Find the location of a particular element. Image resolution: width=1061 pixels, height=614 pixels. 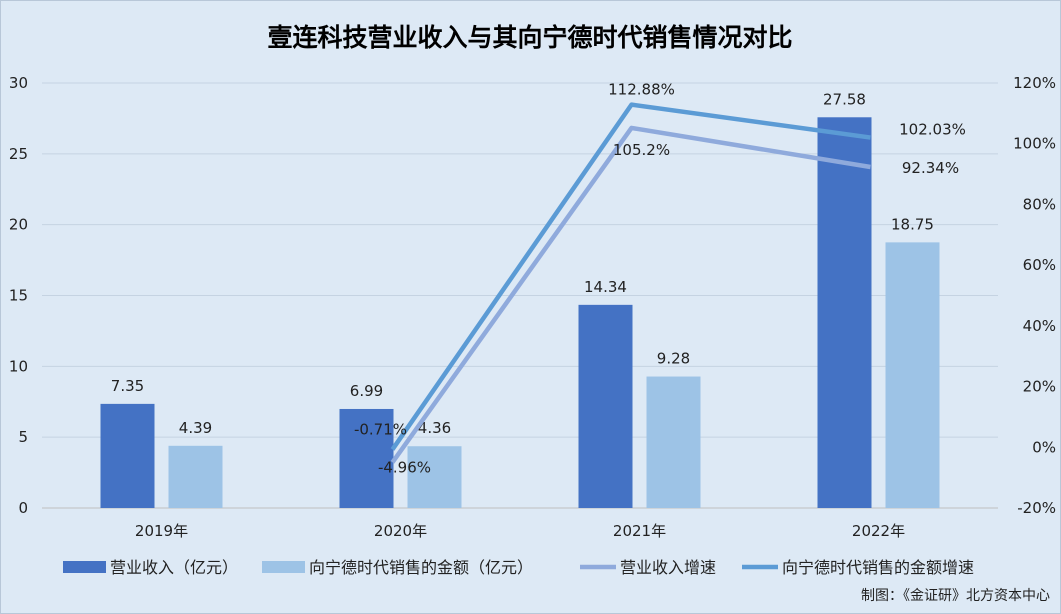

chart-title: 壹连科技营业收入与其向宁德时代销售情况对比 is located at coordinates (529, 37).